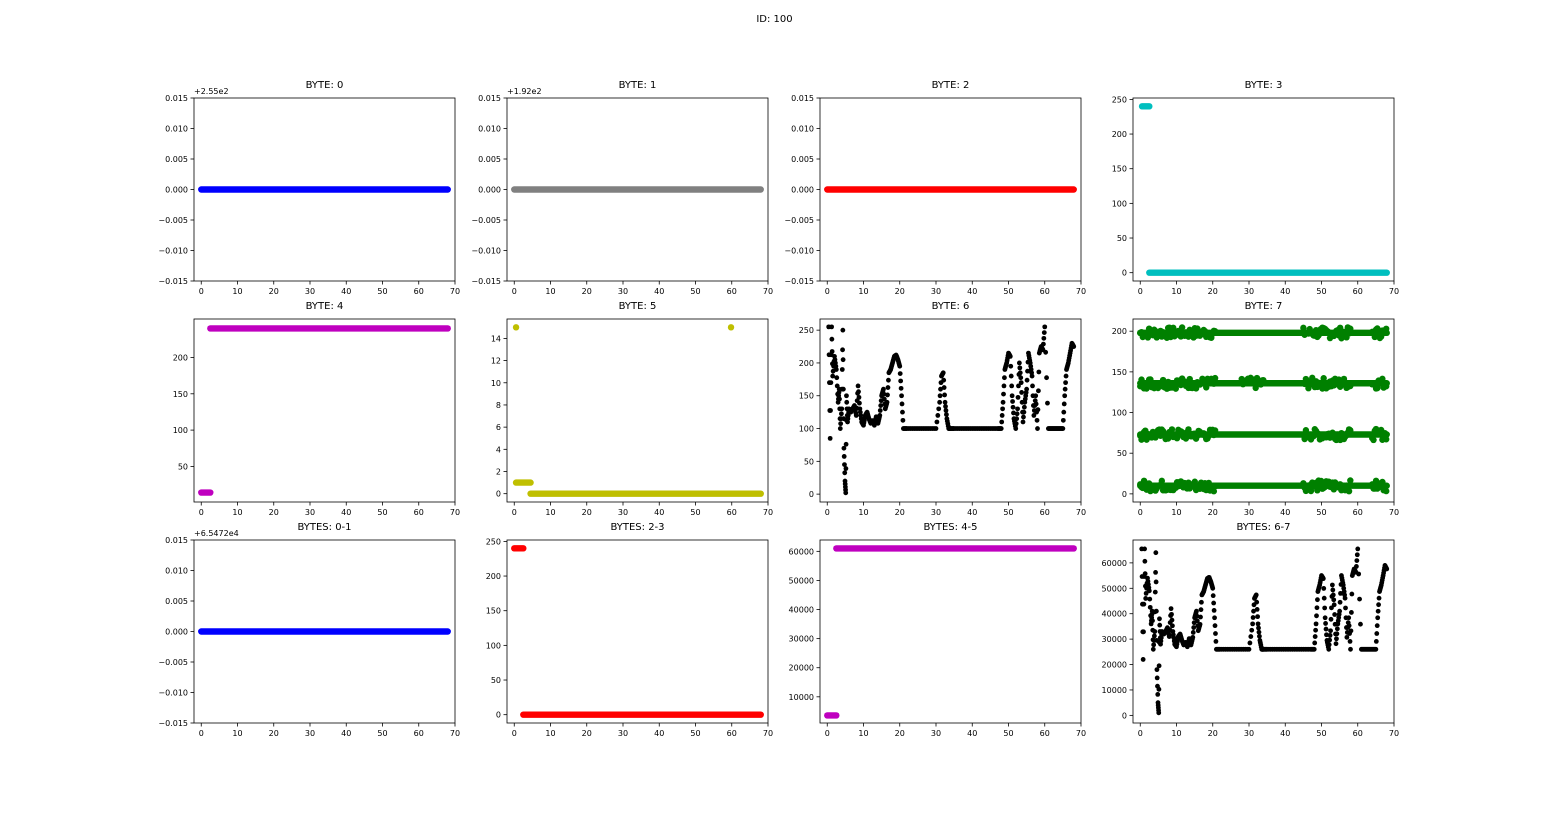  I want to click on y-tick-label: 40000, so click(801, 610).